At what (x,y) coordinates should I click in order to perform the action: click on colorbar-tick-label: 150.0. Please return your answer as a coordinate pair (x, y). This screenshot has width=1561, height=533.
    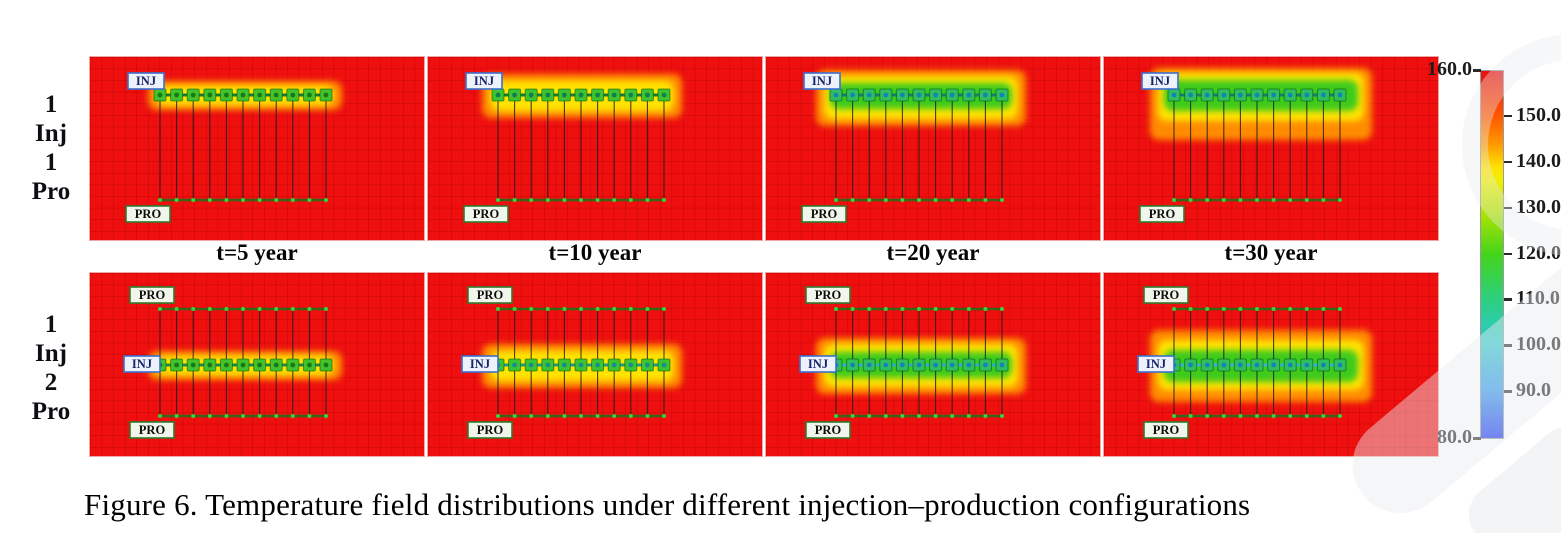
    Looking at the image, I should click on (1538, 114).